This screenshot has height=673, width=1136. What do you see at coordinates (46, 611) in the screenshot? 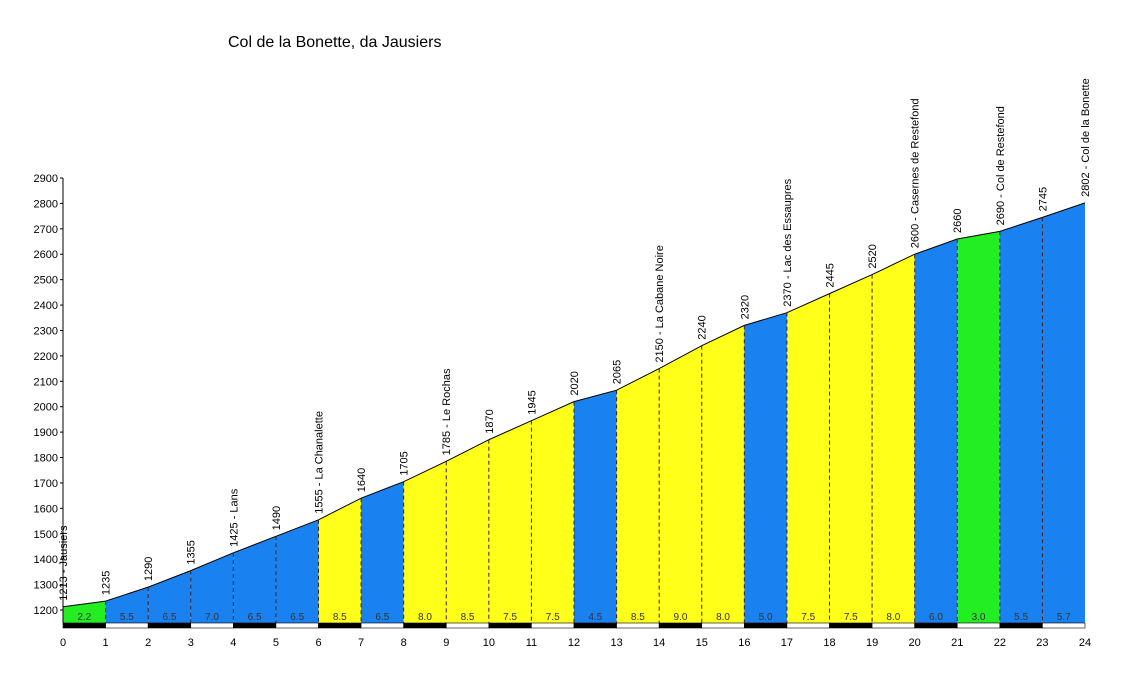
I see `y-tick-label: 1200` at bounding box center [46, 611].